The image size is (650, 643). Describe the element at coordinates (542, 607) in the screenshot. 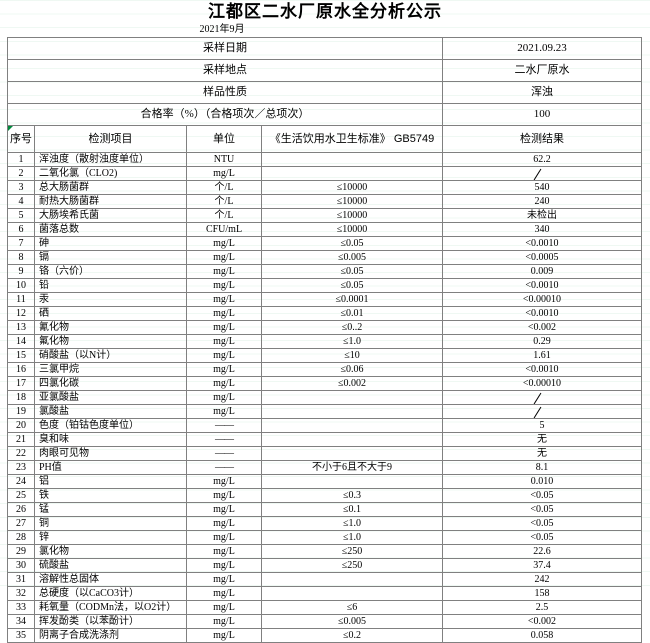

I see `cell-result: 2.5` at that location.